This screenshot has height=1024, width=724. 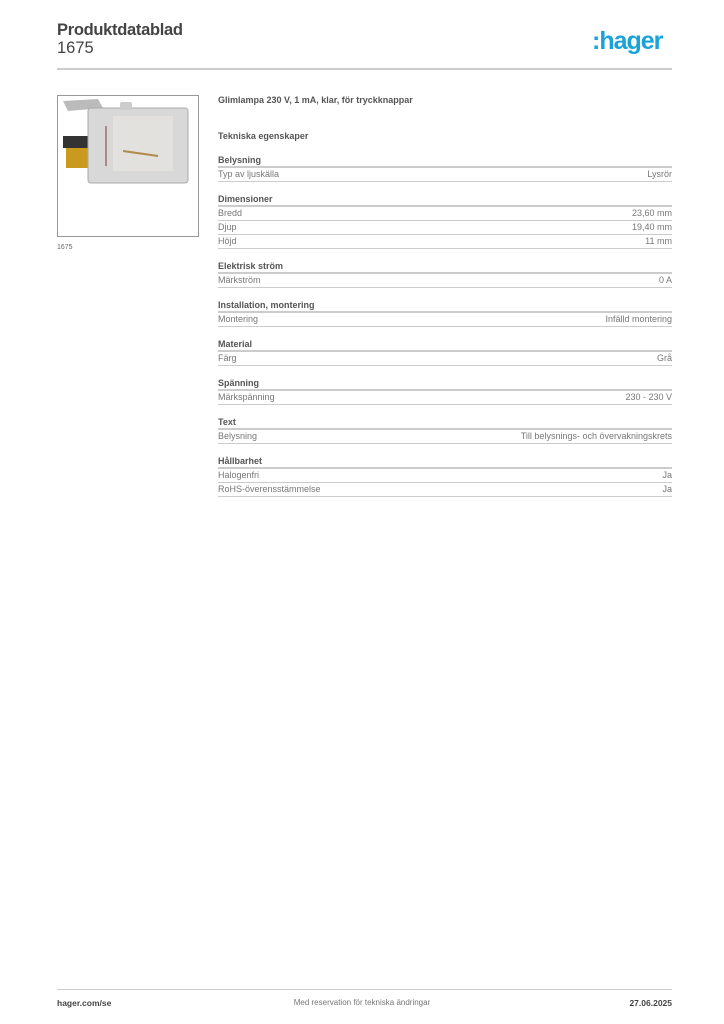 I want to click on spec-value: Lysrör, so click(x=659, y=174).